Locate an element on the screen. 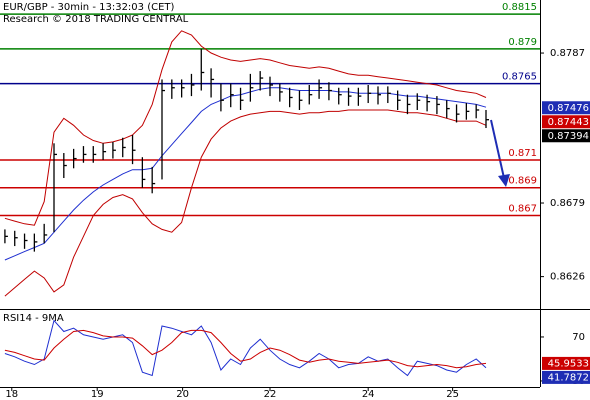  value-box-label: 45.9533 is located at coordinates (568, 363).